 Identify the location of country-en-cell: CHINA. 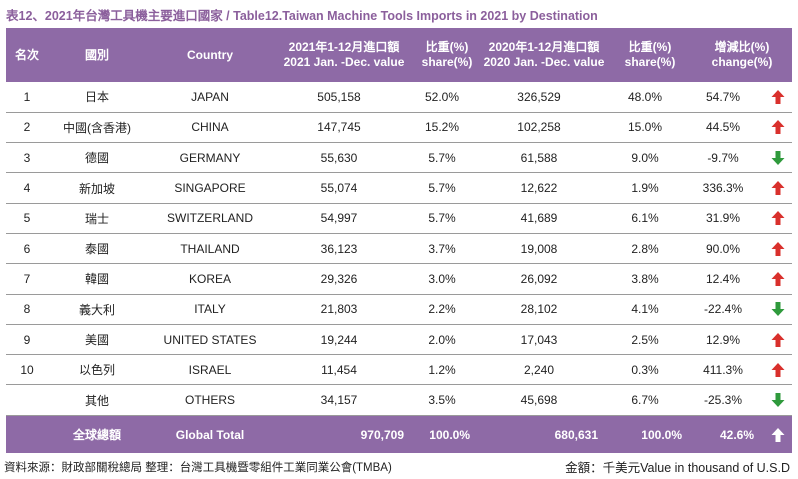
(210, 127).